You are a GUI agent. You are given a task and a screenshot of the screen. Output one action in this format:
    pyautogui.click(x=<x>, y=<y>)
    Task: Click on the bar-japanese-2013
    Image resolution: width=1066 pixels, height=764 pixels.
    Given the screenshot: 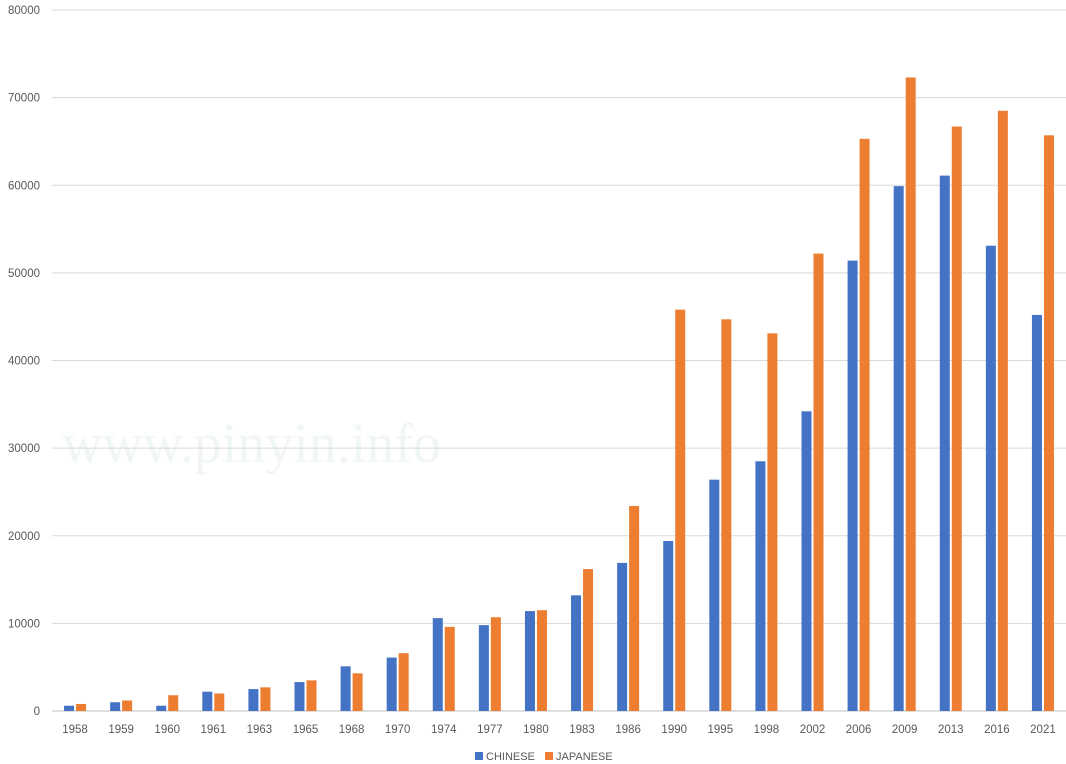 What is the action you would take?
    pyautogui.click(x=956, y=418)
    